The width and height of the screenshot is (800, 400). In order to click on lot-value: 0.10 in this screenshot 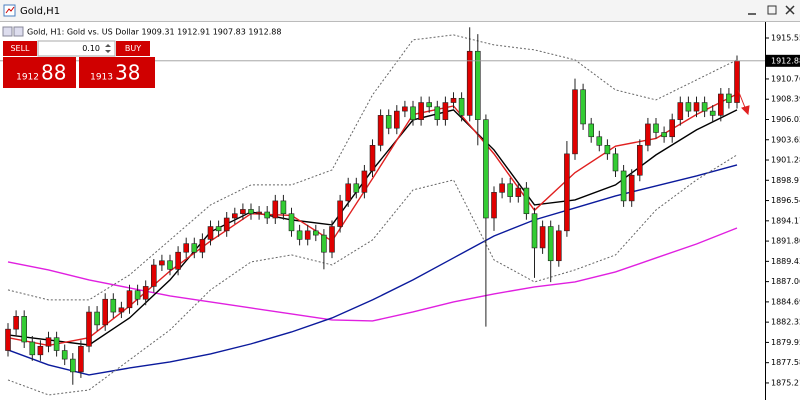, I will do `click(91, 48)`.